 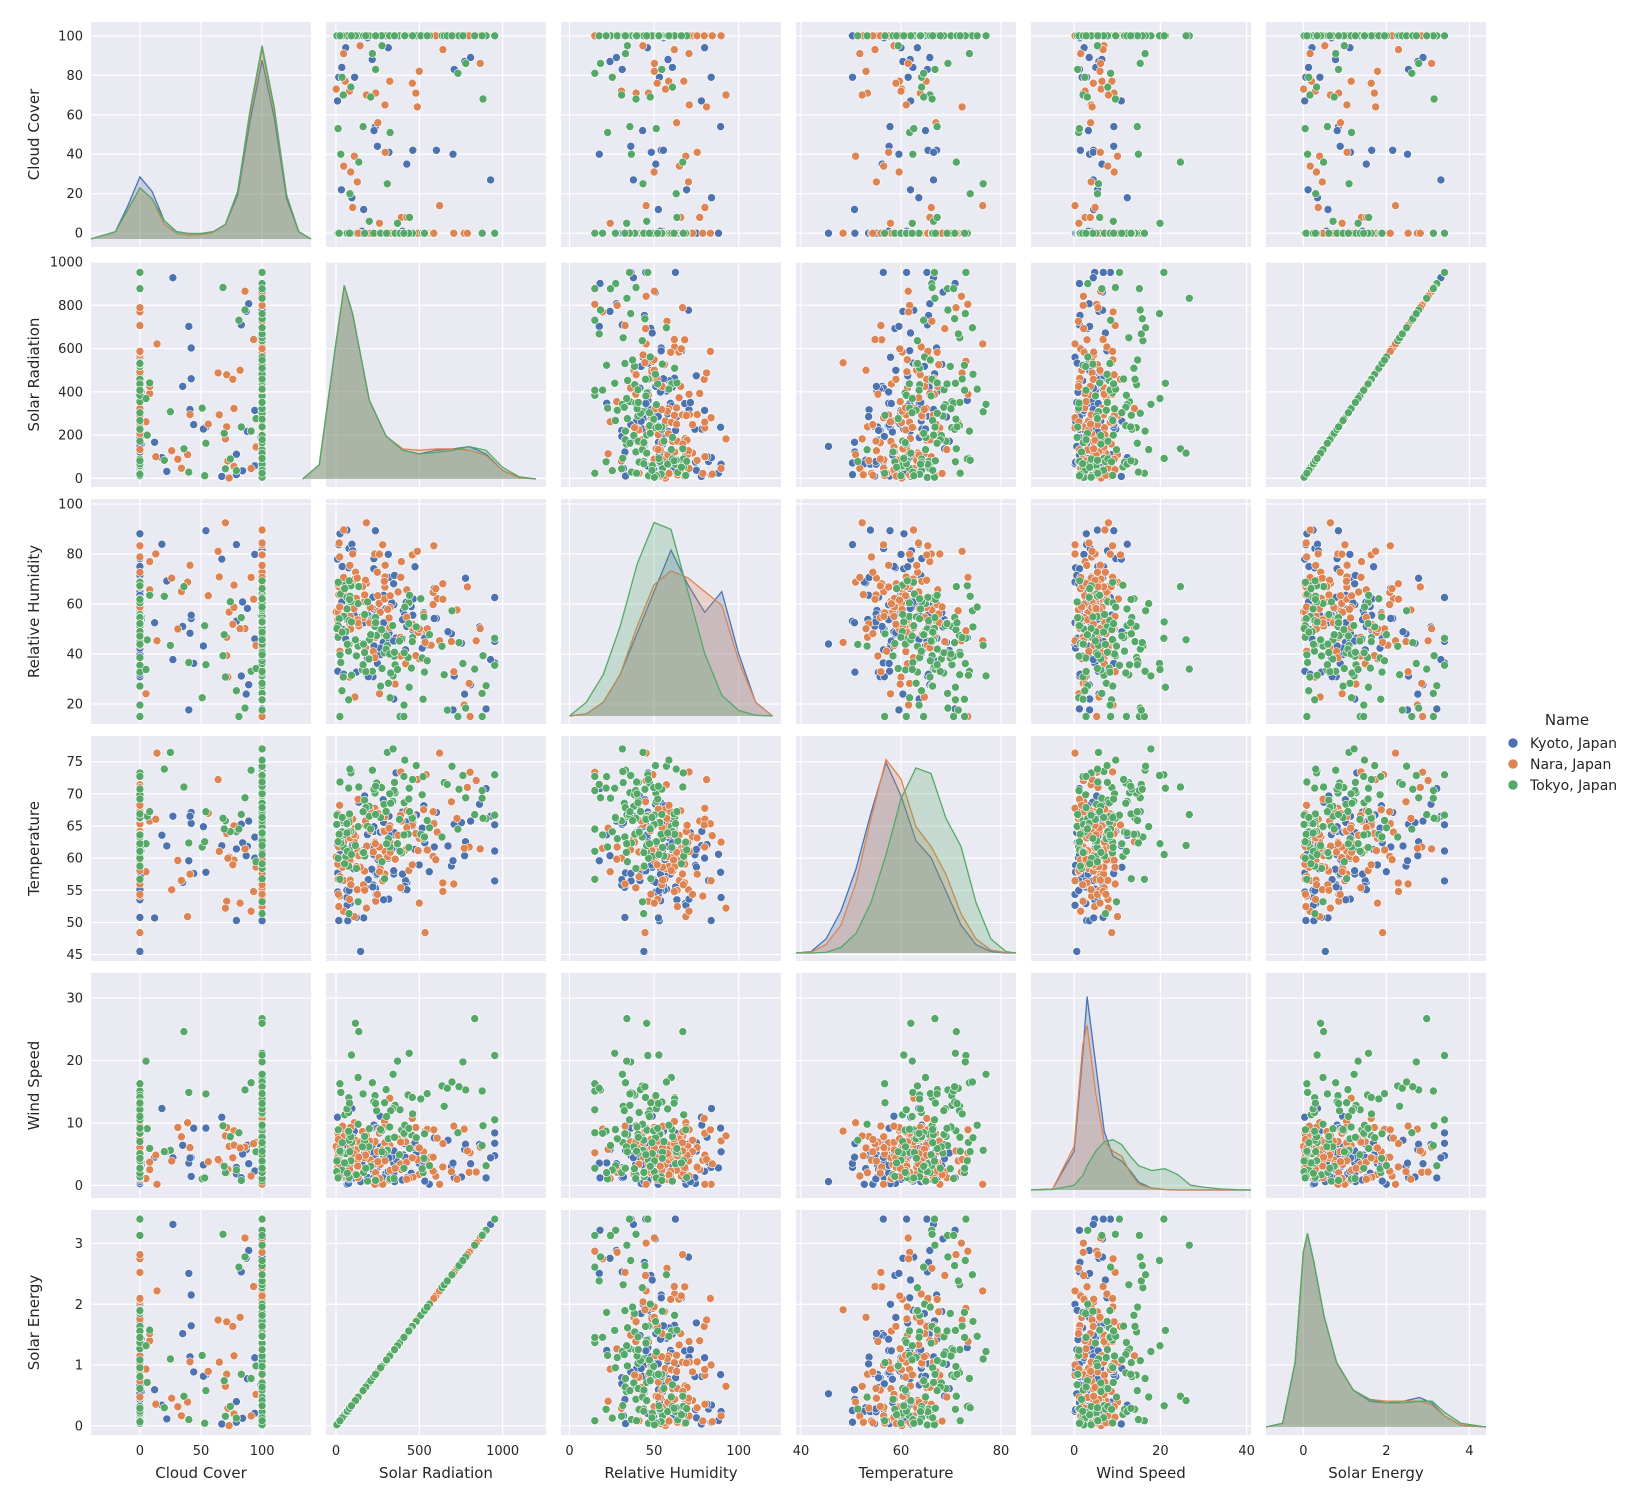 I want to click on y-tick-label: 60, so click(x=74, y=115).